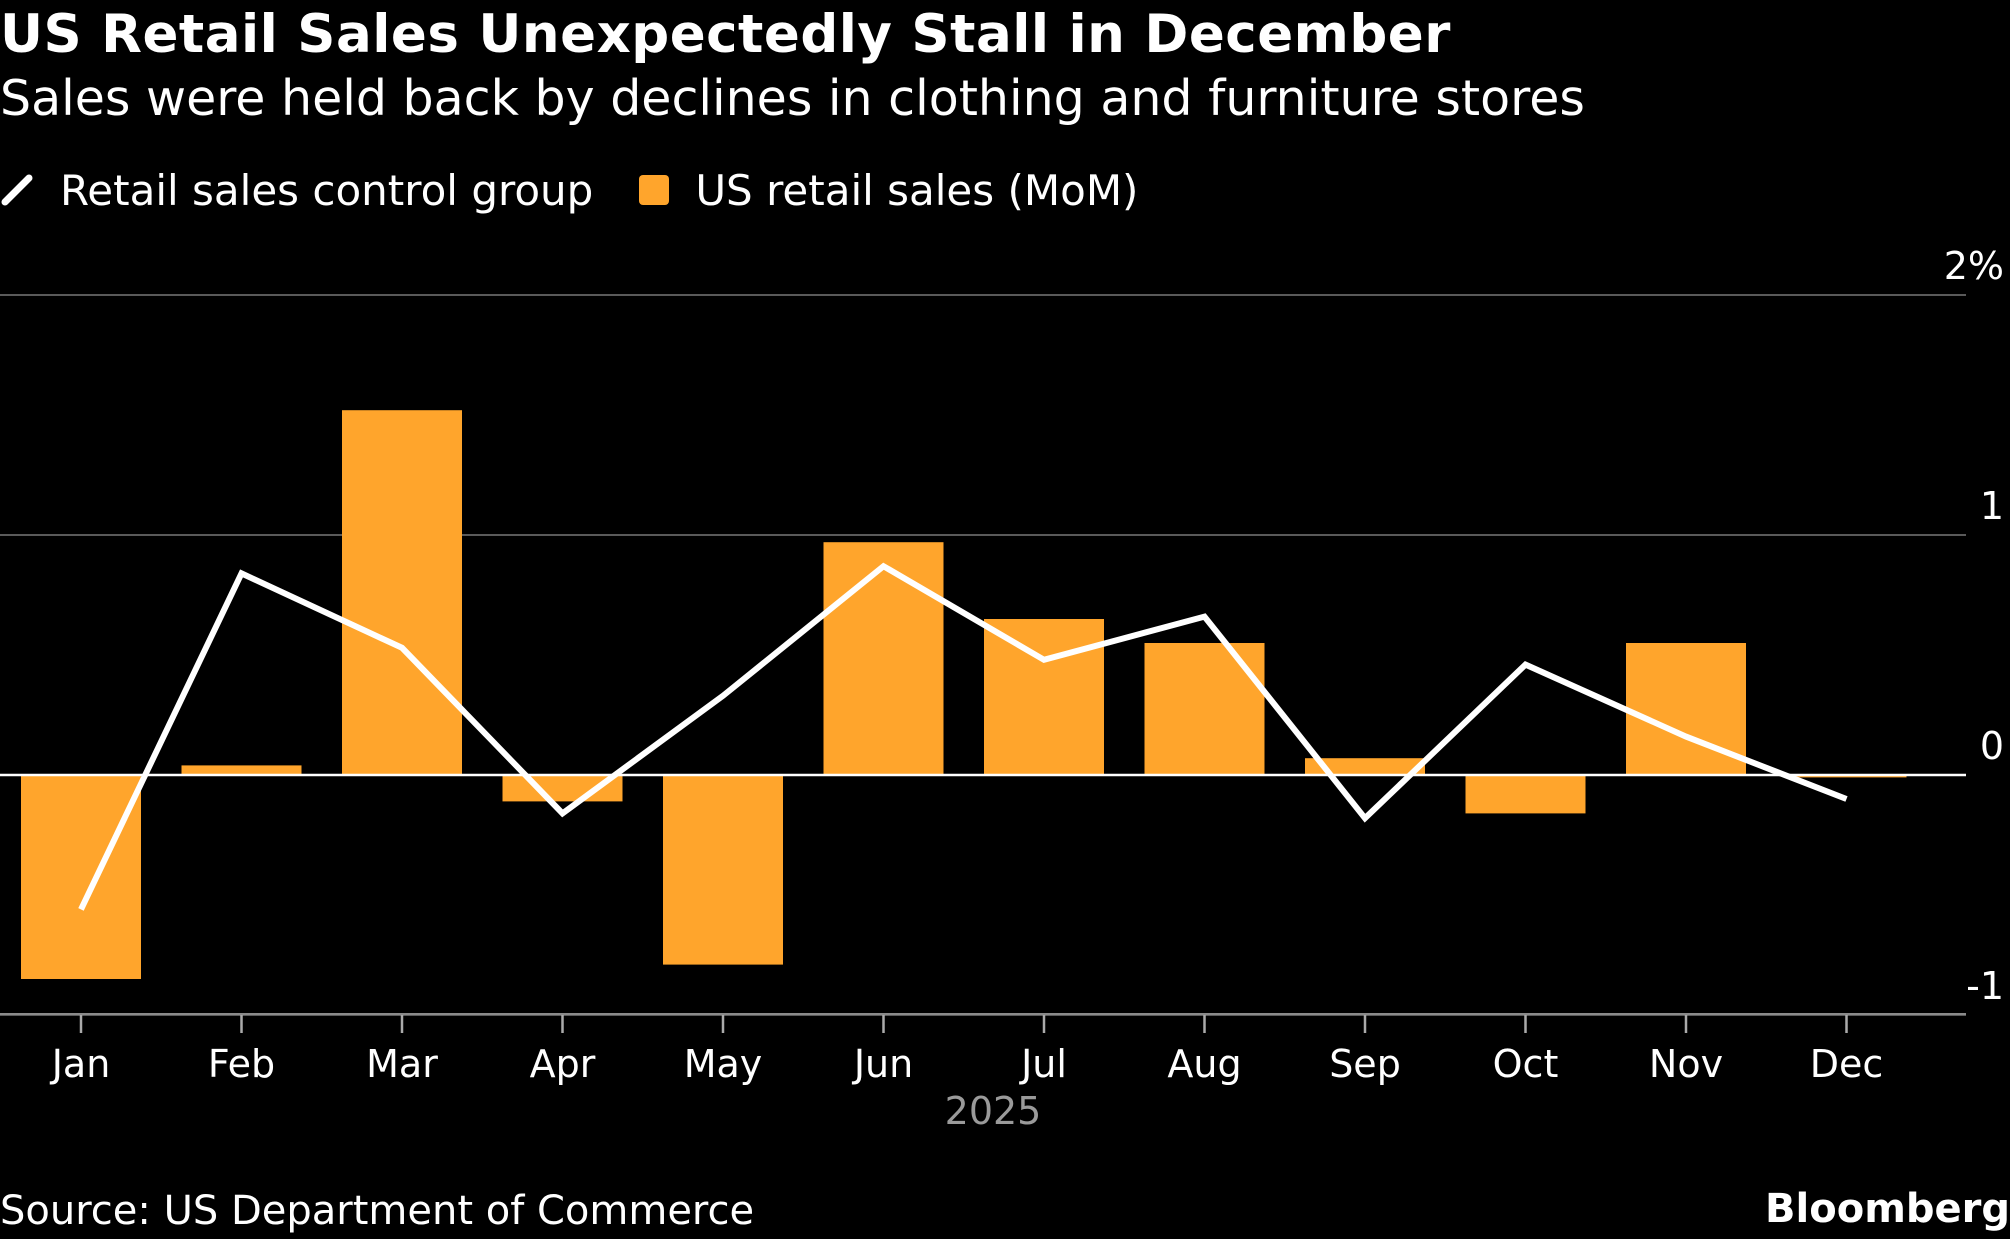 This screenshot has width=2010, height=1239. What do you see at coordinates (17, 190) in the screenshot?
I see `line-swatch-icon` at bounding box center [17, 190].